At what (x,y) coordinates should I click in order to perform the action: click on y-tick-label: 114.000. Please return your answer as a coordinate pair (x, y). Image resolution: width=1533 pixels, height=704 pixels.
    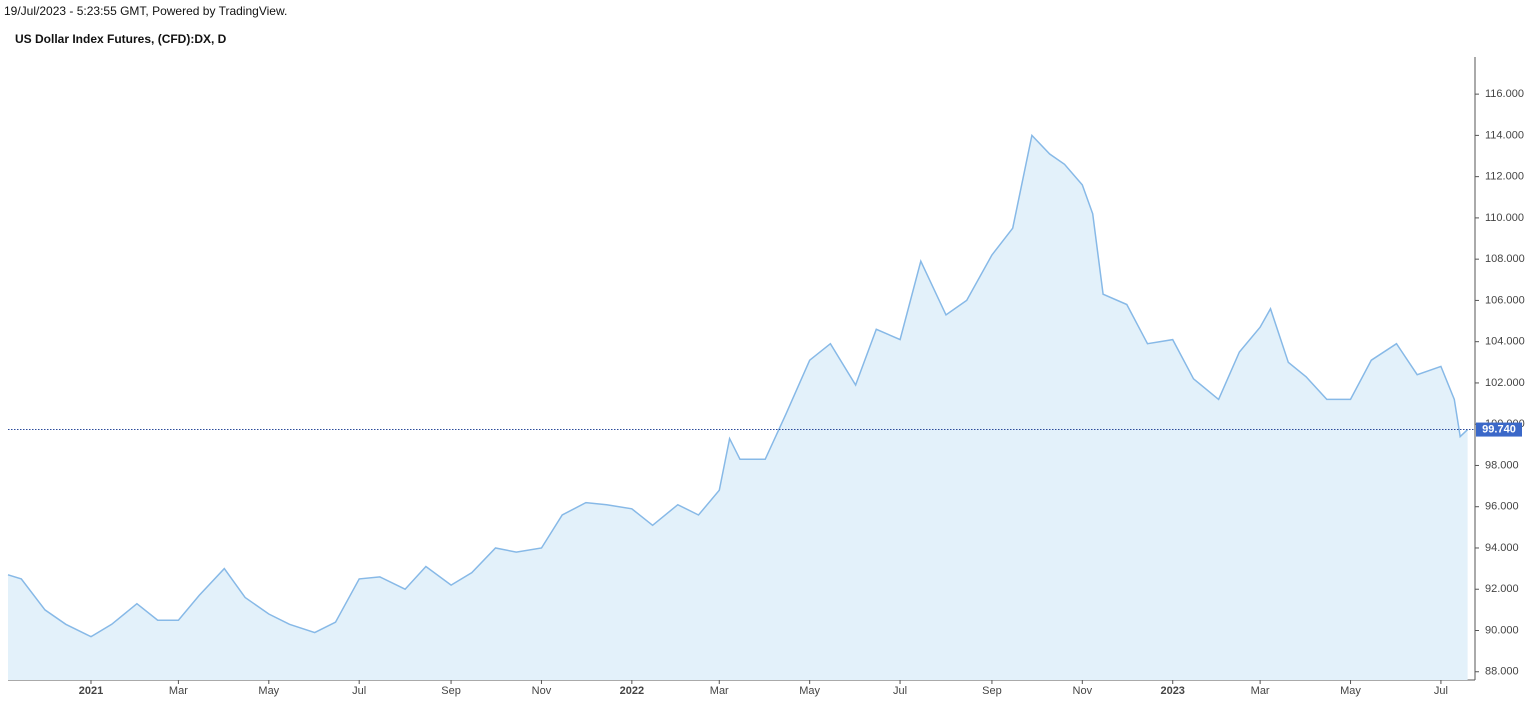
    Looking at the image, I should click on (1504, 135).